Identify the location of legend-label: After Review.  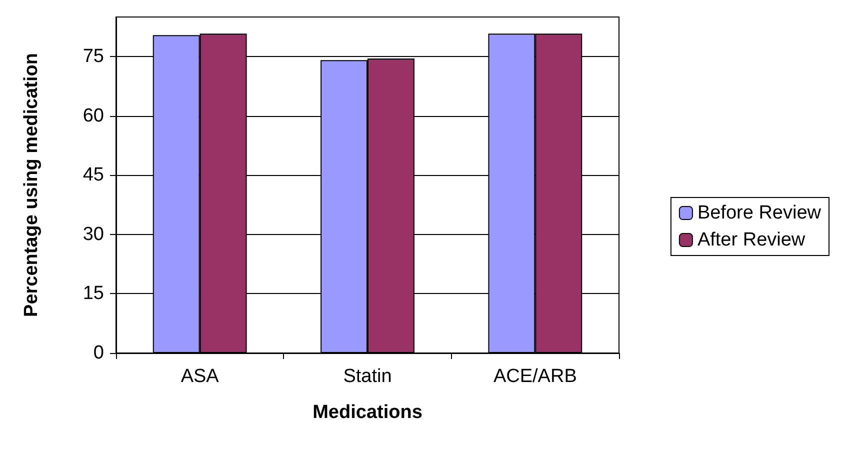
(751, 240).